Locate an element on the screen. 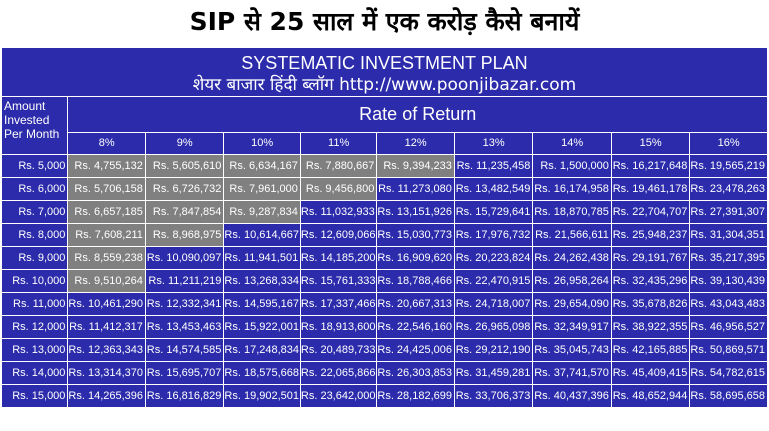 The image size is (769, 431). value-cell: Rs. 35,678,826 is located at coordinates (650, 304).